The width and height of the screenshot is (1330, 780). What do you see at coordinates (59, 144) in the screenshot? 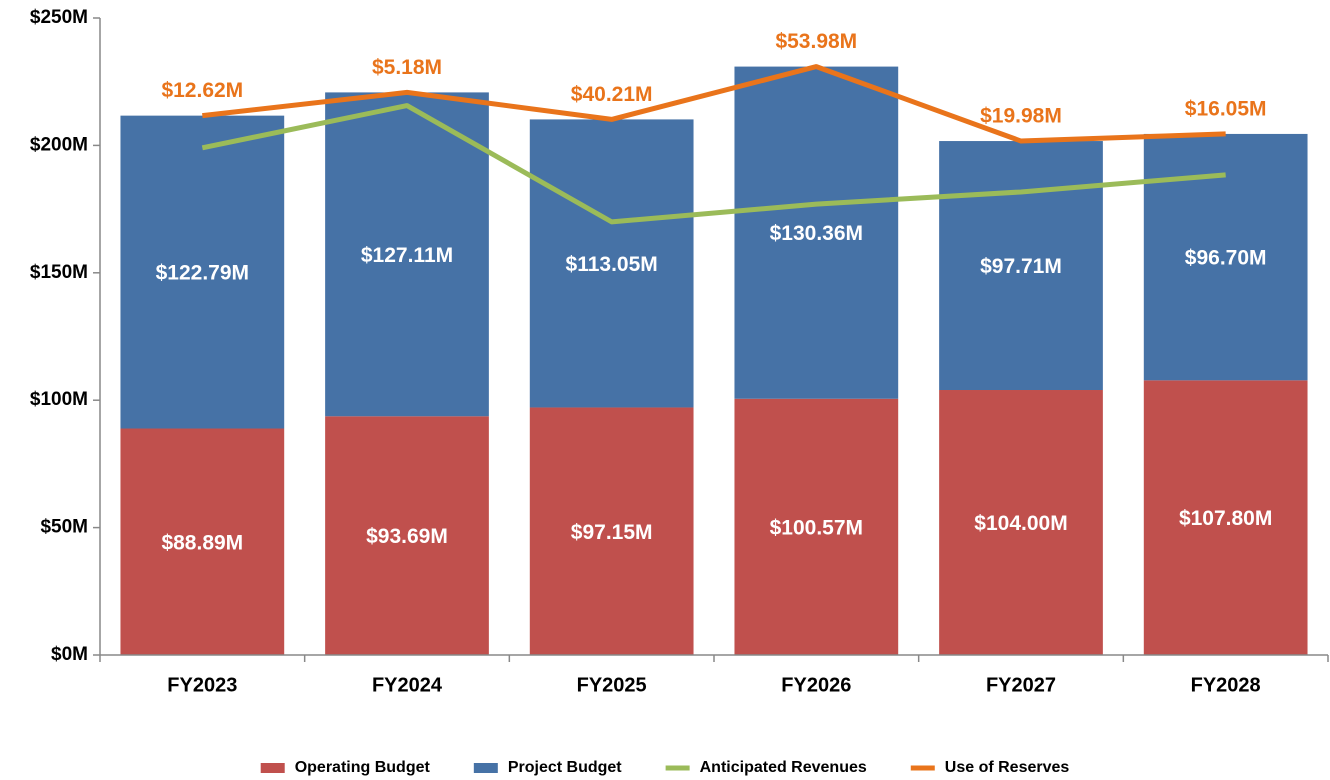
I see `y-tick-label: $200M` at bounding box center [59, 144].